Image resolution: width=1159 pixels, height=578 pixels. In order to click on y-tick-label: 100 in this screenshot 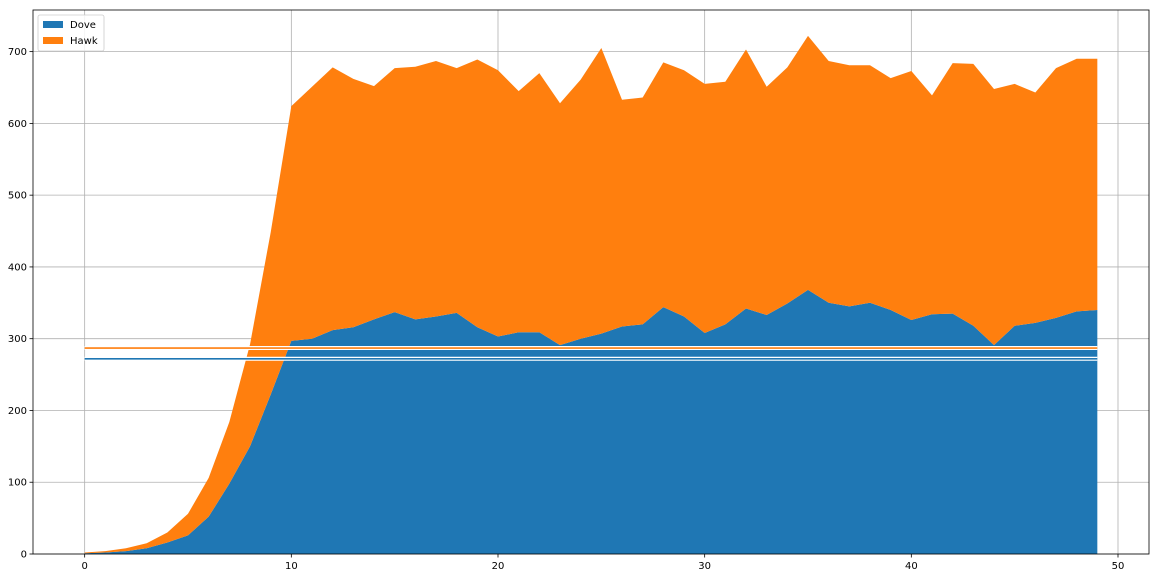, I will do `click(17, 483)`.